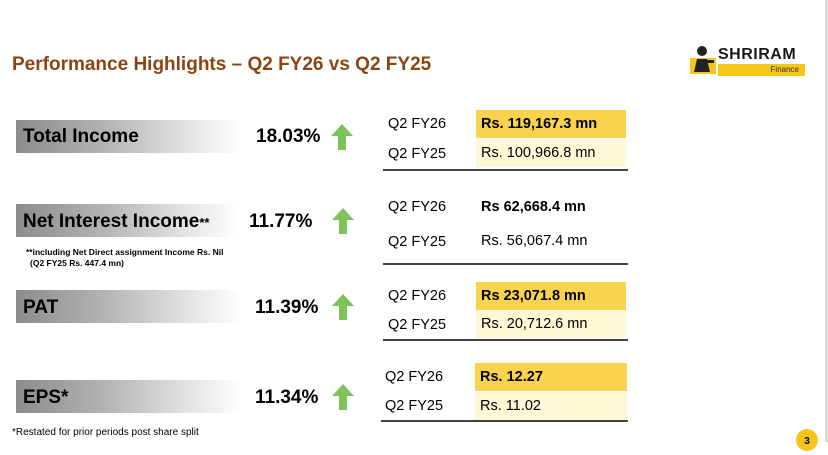 This screenshot has width=828, height=455. I want to click on metric-change-pat: 11.39%, so click(287, 307).